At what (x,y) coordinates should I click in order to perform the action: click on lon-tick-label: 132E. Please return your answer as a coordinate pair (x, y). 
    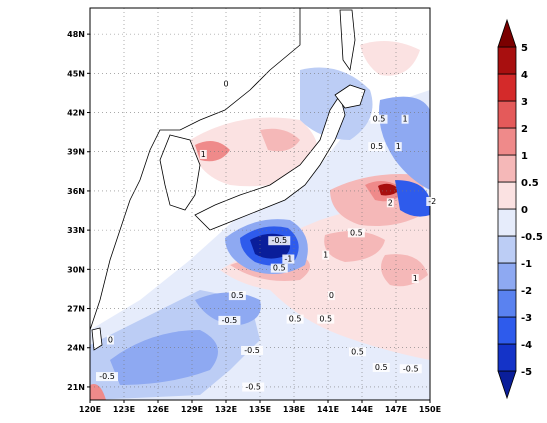
    Looking at the image, I should click on (226, 409).